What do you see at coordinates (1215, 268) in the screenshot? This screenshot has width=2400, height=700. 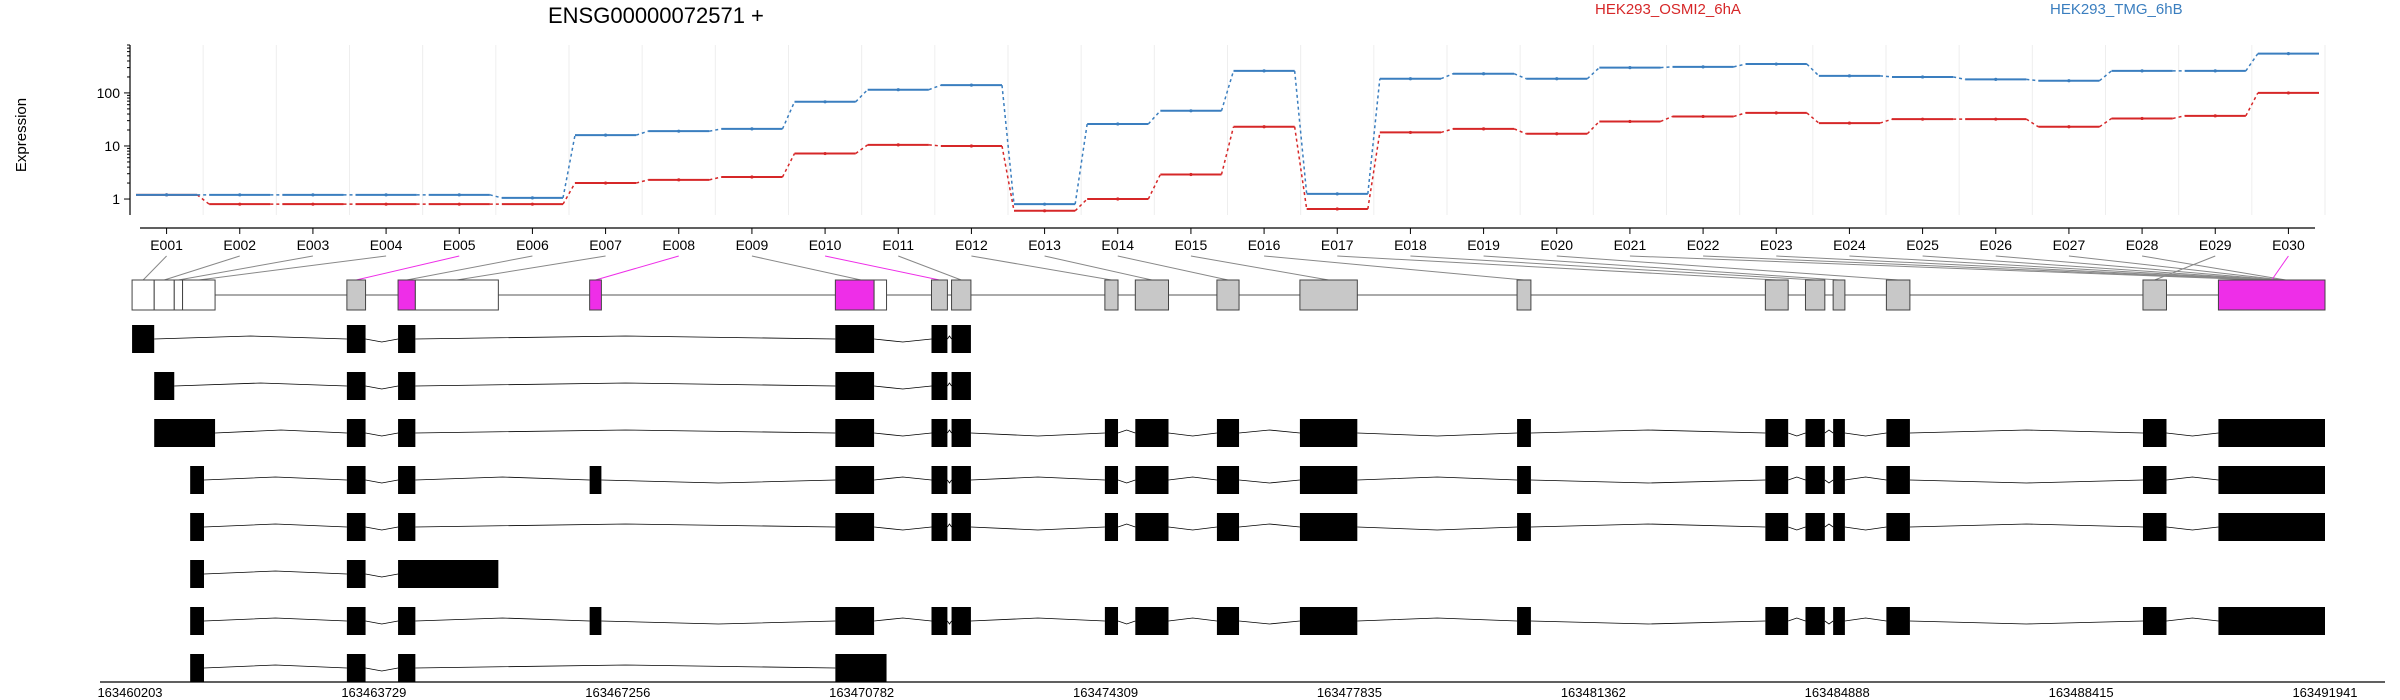 I see `exon-connectors` at bounding box center [1215, 268].